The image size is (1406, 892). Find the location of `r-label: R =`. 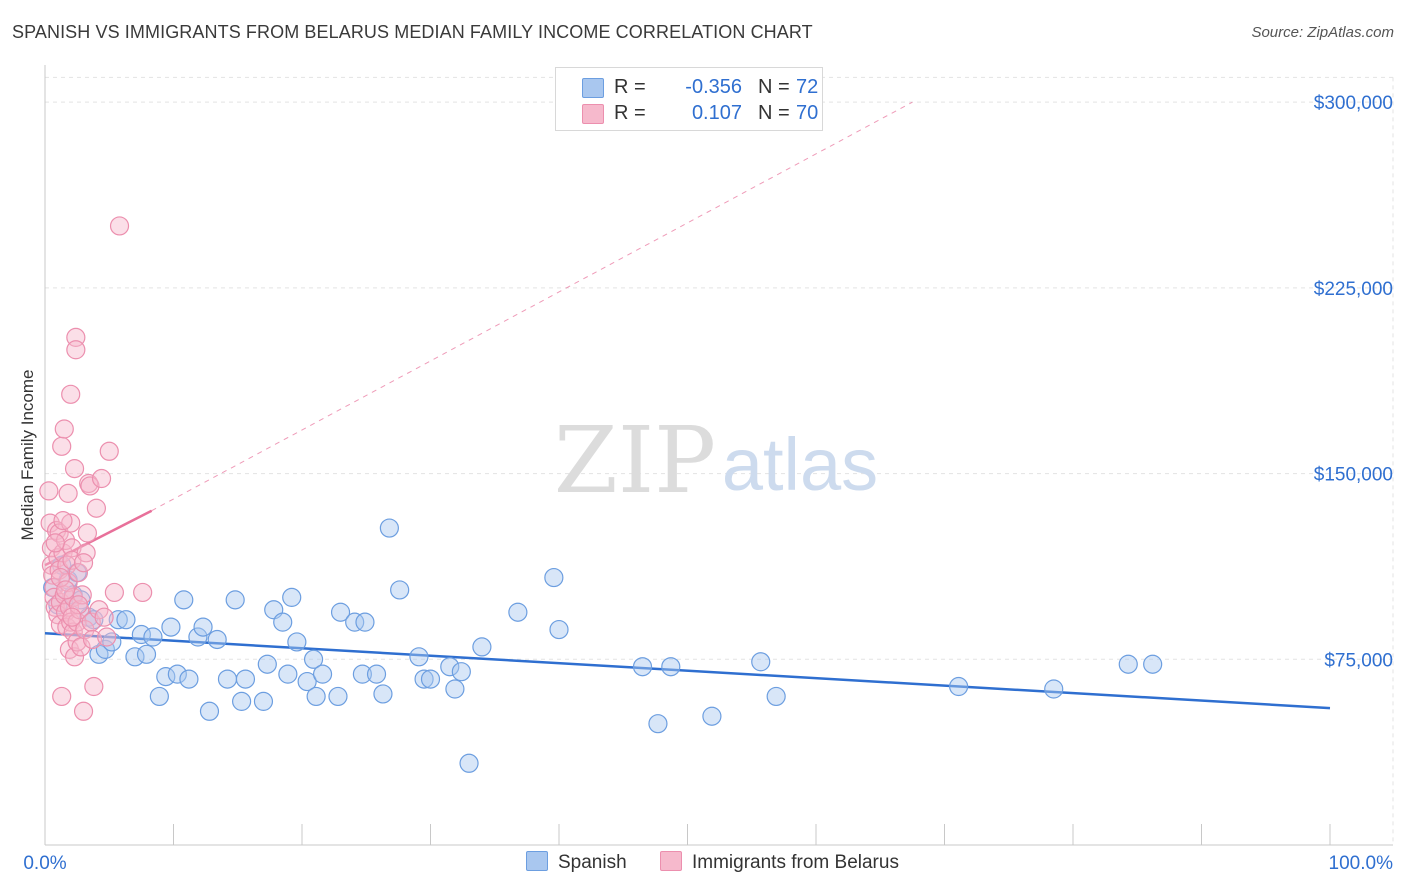

r-label: R = is located at coordinates (630, 113).